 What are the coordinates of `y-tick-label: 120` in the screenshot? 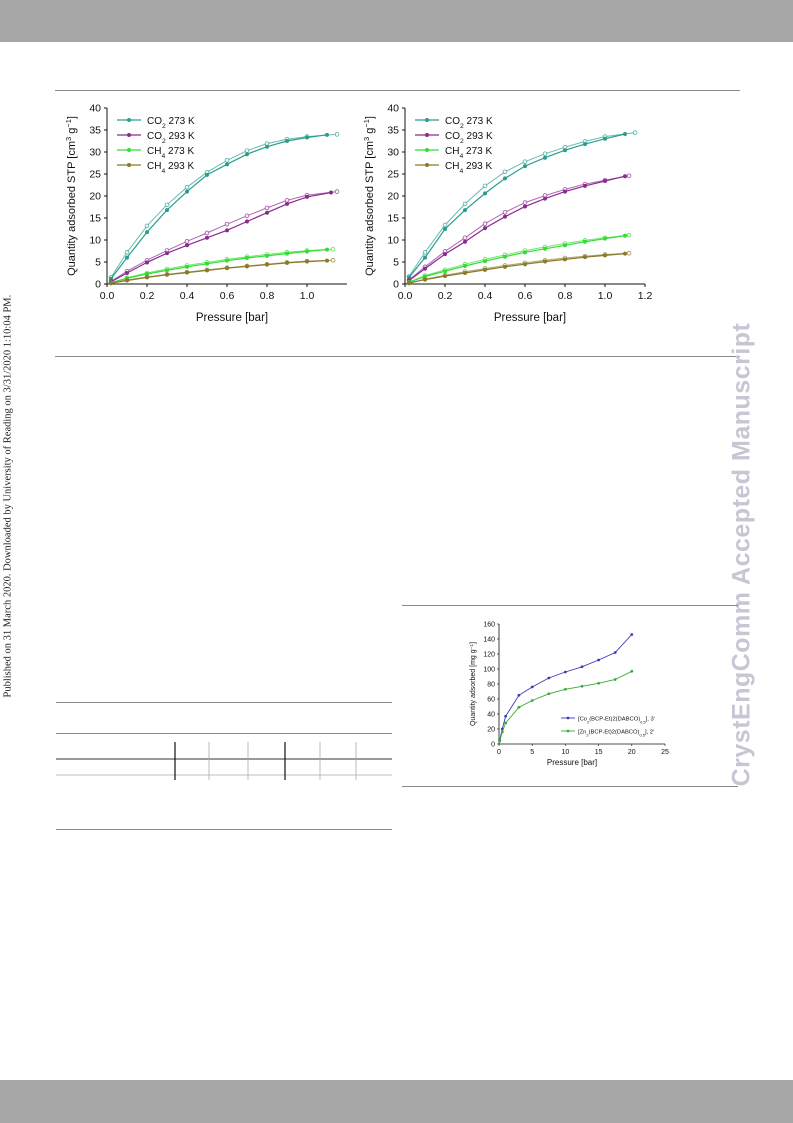 It's located at (489, 655).